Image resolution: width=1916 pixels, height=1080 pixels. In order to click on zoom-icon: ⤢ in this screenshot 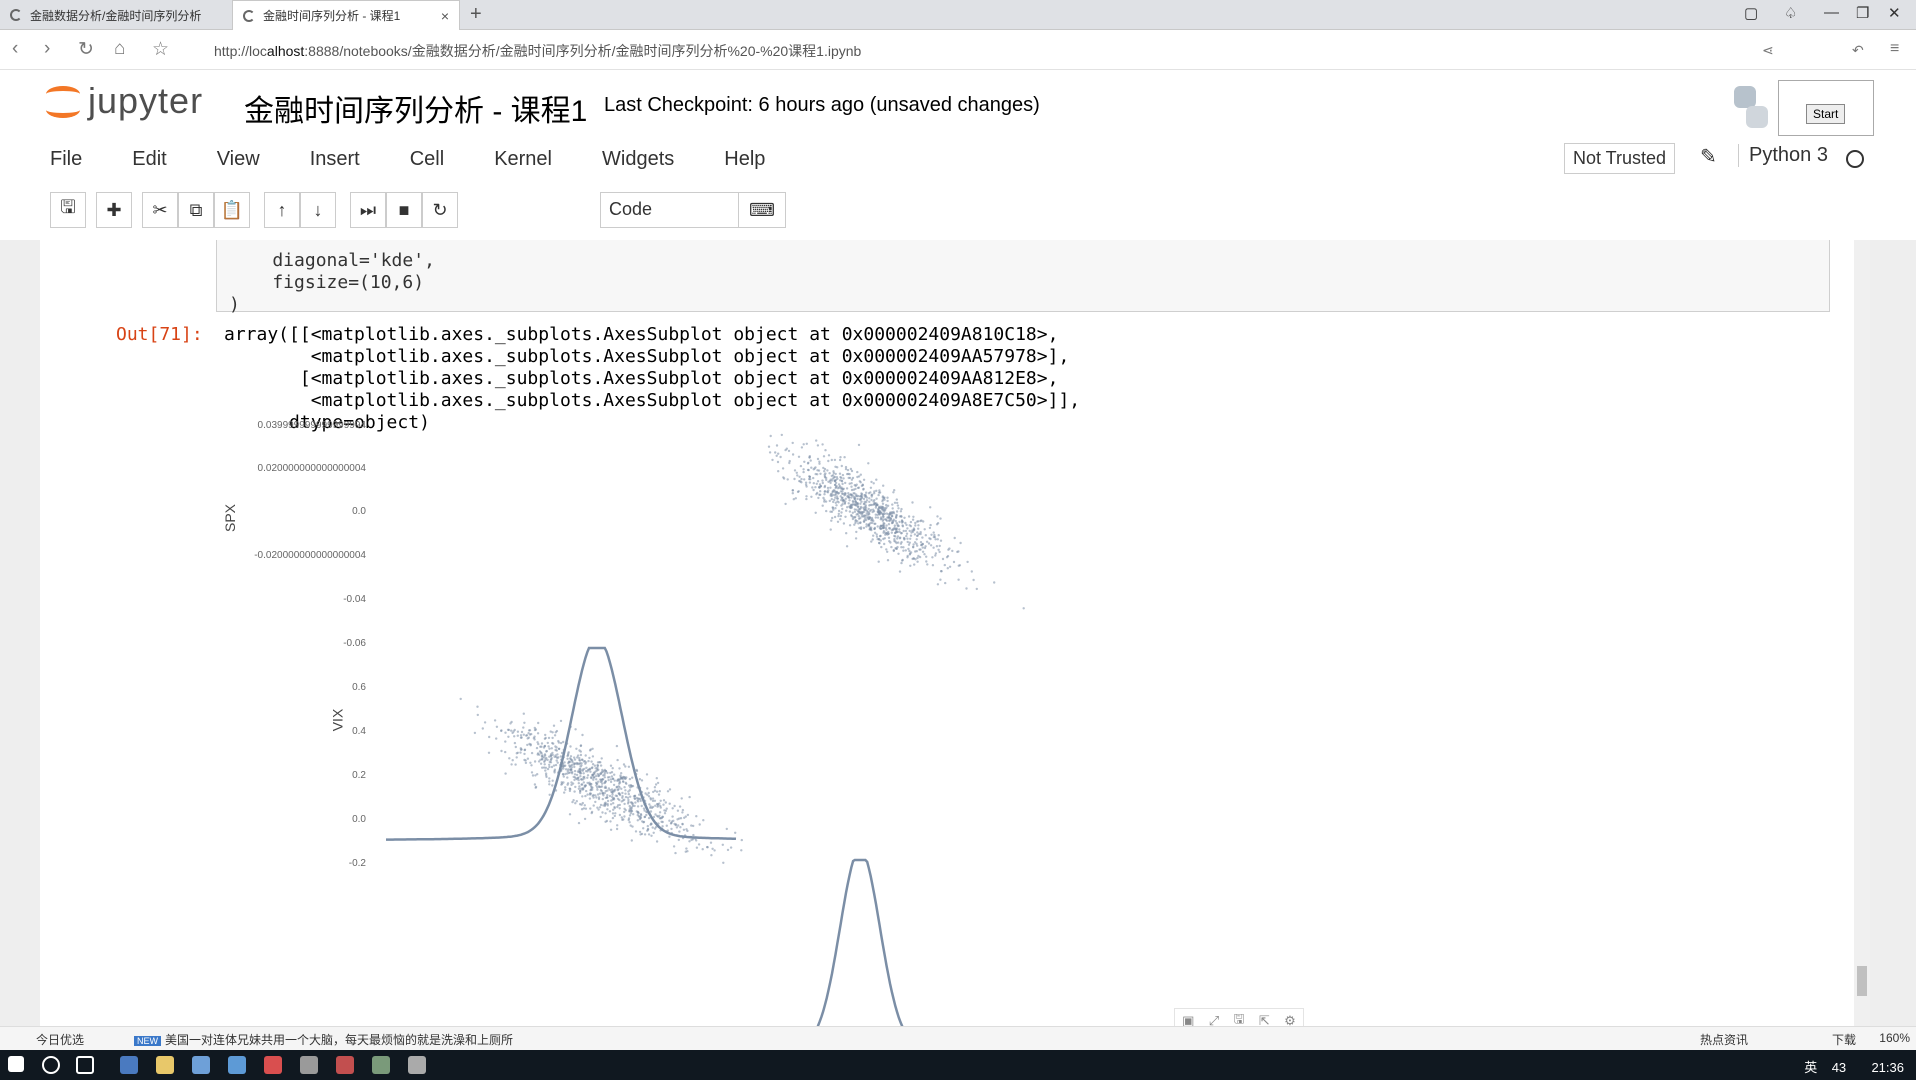, I will do `click(1214, 1020)`.